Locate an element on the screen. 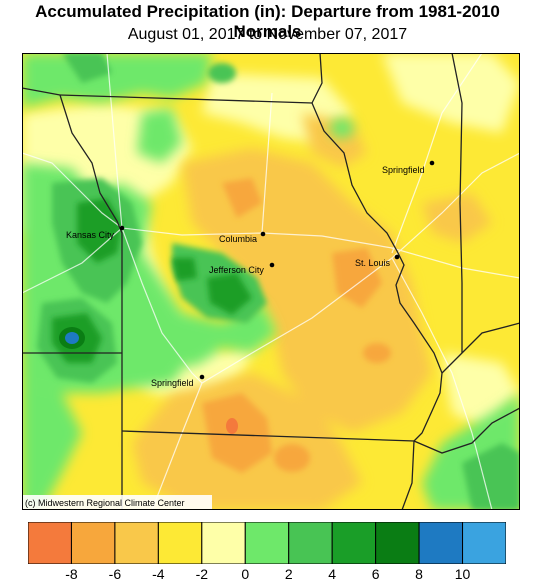 The width and height of the screenshot is (535, 583). color-legend is located at coordinates (267, 543).